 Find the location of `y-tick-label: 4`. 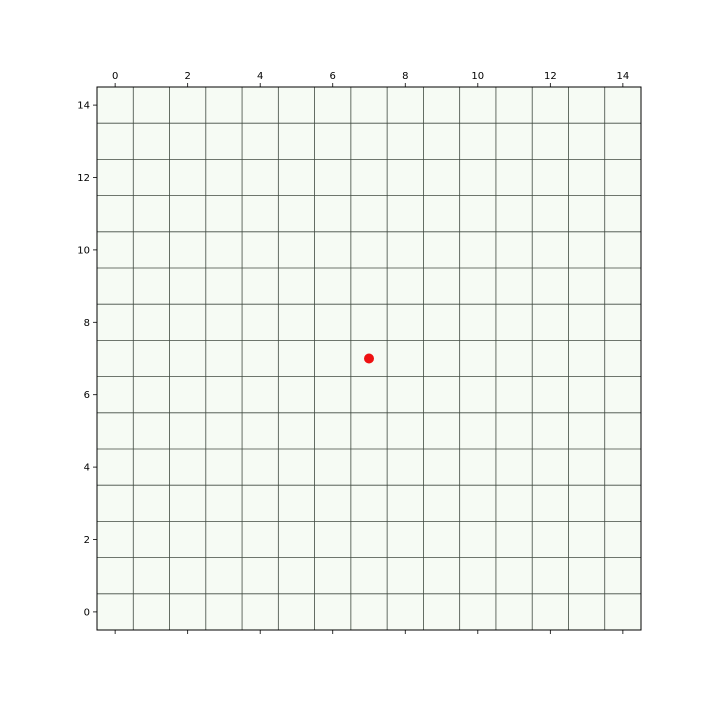

y-tick-label: 4 is located at coordinates (87, 468).